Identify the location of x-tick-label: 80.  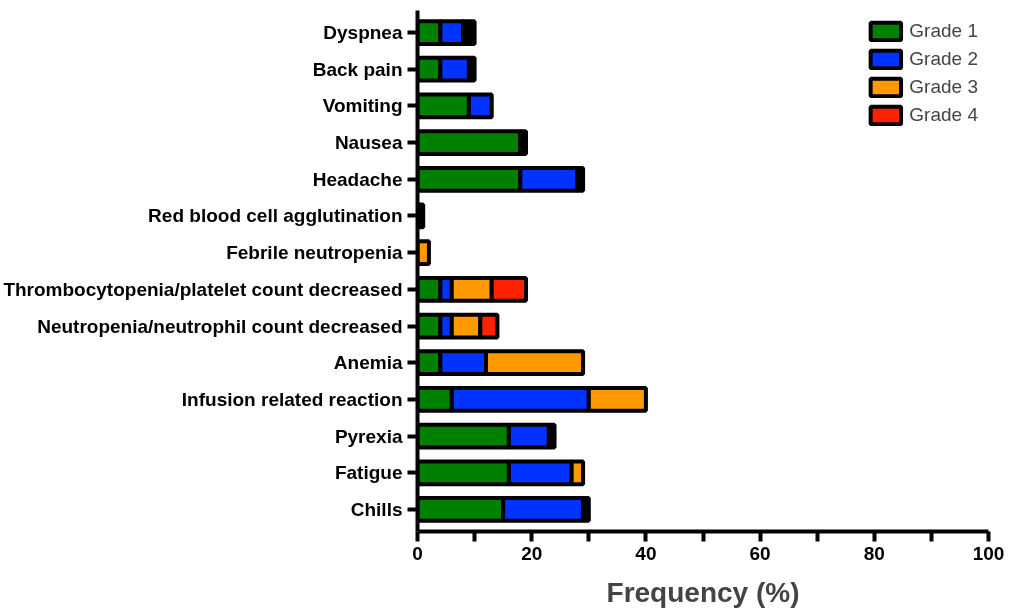
(874, 553).